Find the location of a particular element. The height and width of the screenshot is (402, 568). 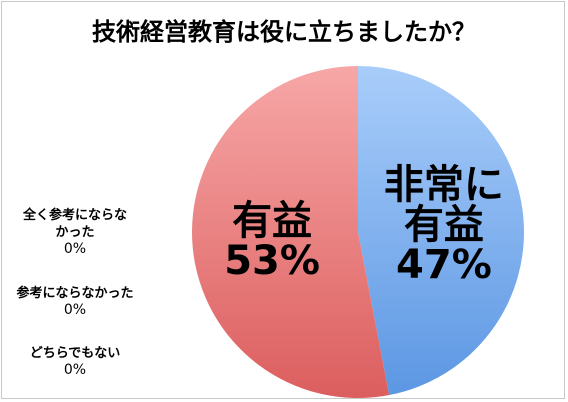

label-not-helpful-at-all-line2: かった is located at coordinates (75, 232).